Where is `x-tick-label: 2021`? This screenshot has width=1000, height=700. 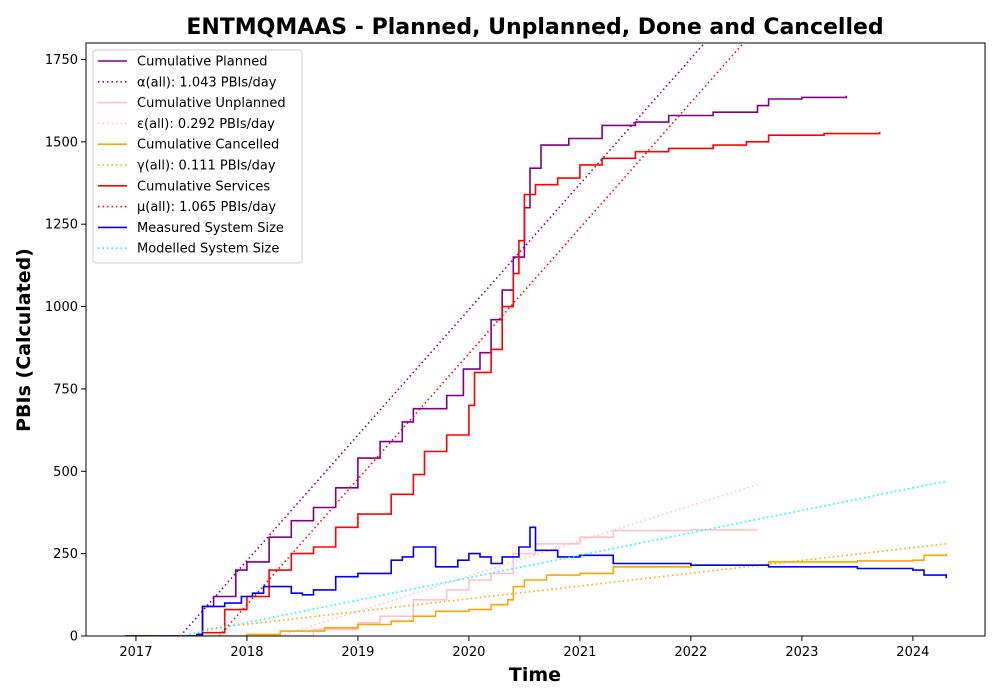
x-tick-label: 2021 is located at coordinates (579, 652).